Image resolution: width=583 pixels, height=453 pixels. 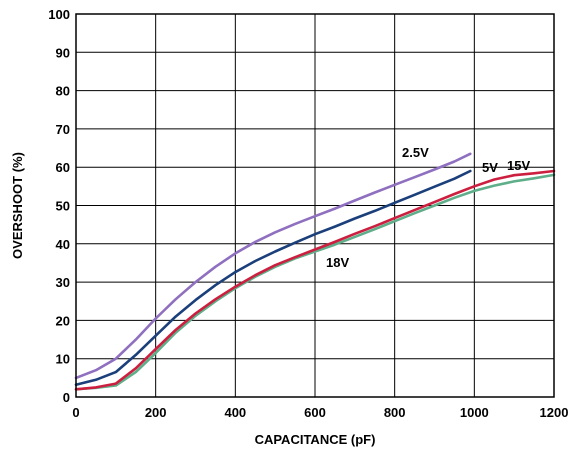 What do you see at coordinates (490, 167) in the screenshot?
I see `series-label-5V: 5V` at bounding box center [490, 167].